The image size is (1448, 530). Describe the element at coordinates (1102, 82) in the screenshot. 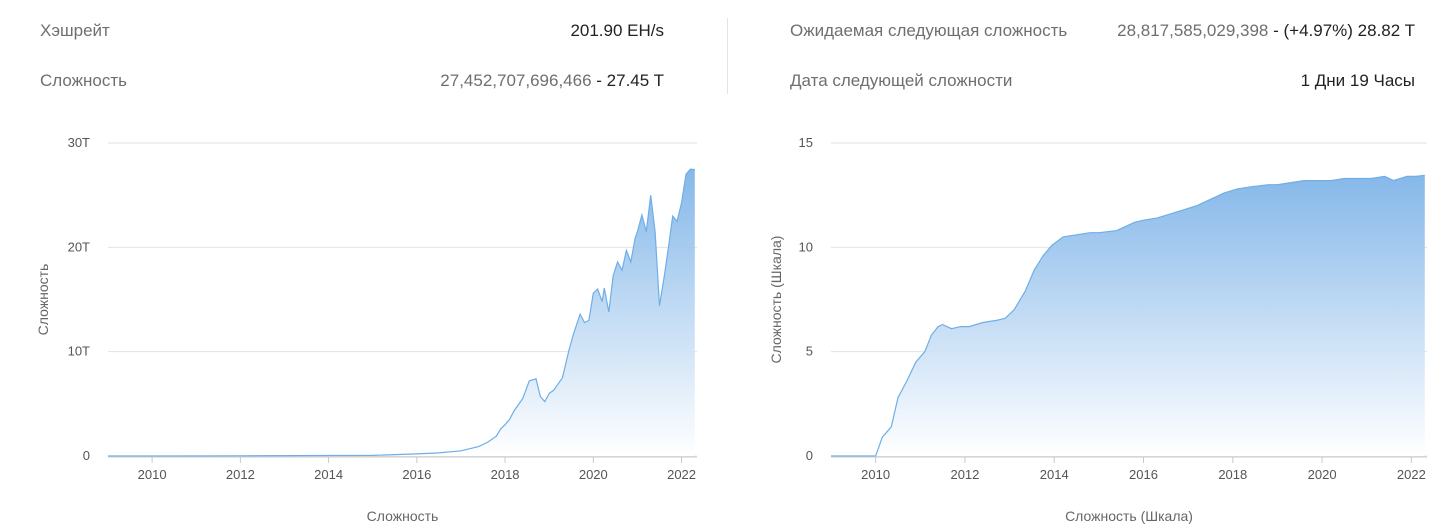

I see `next-date-stat: Дата следующей сложности 1 Дни 19 Часы` at that location.